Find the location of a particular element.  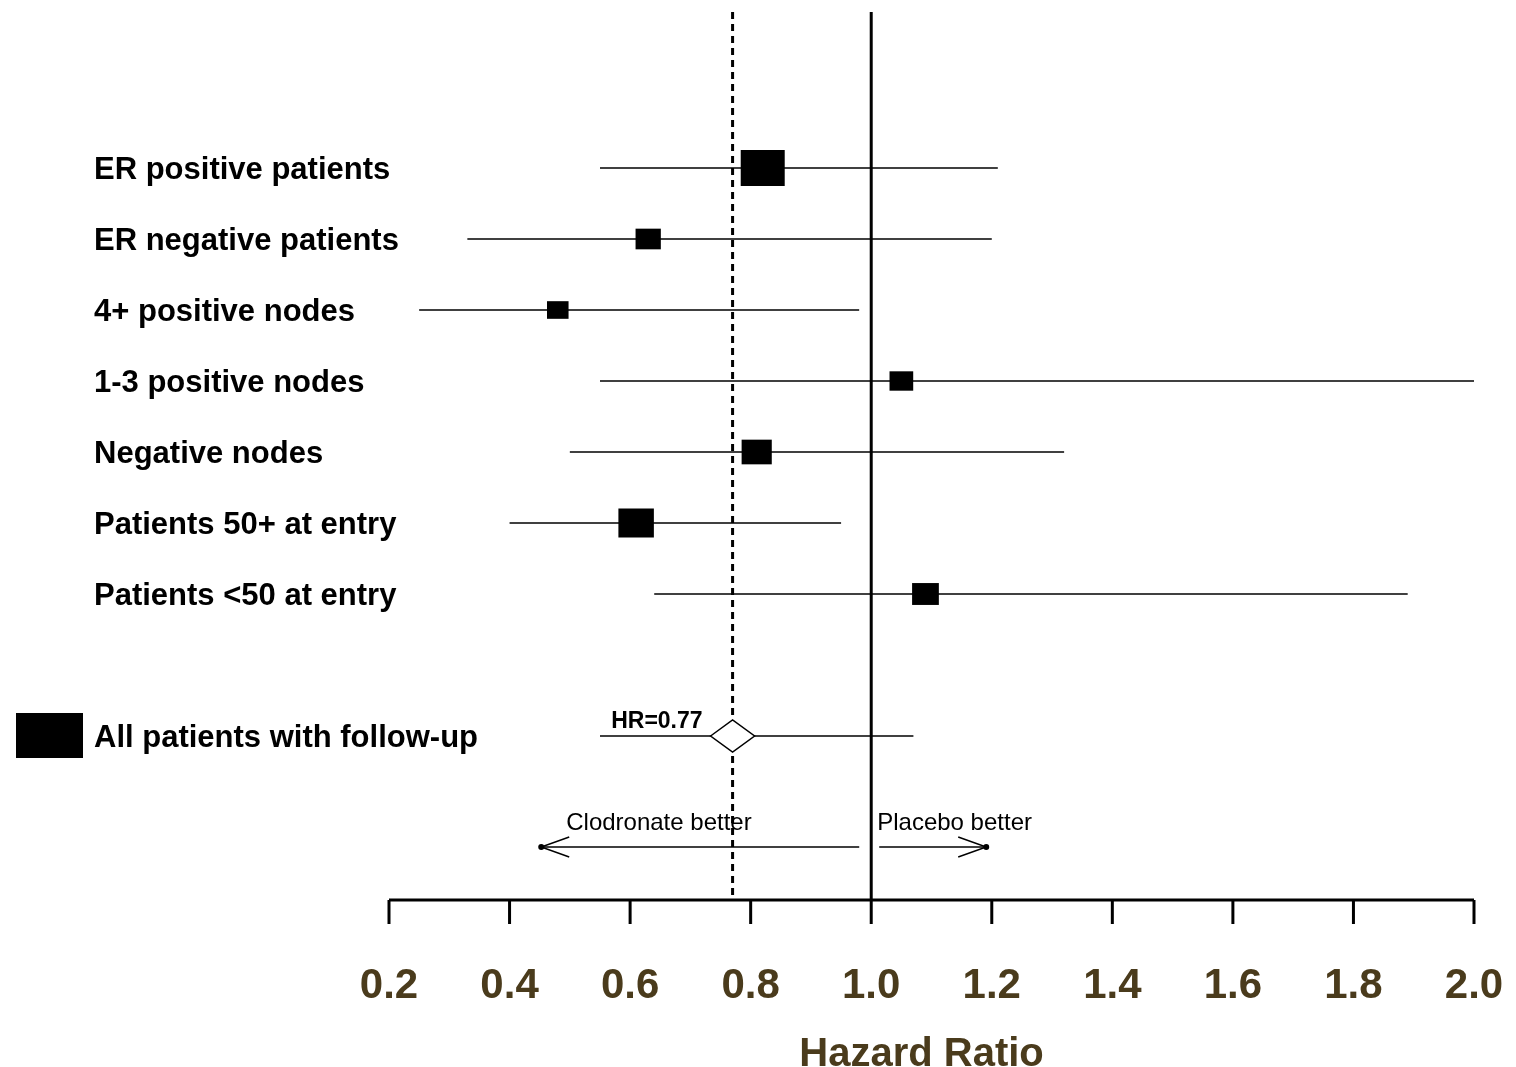

x-tick-label: 1.2 is located at coordinates (991, 983).